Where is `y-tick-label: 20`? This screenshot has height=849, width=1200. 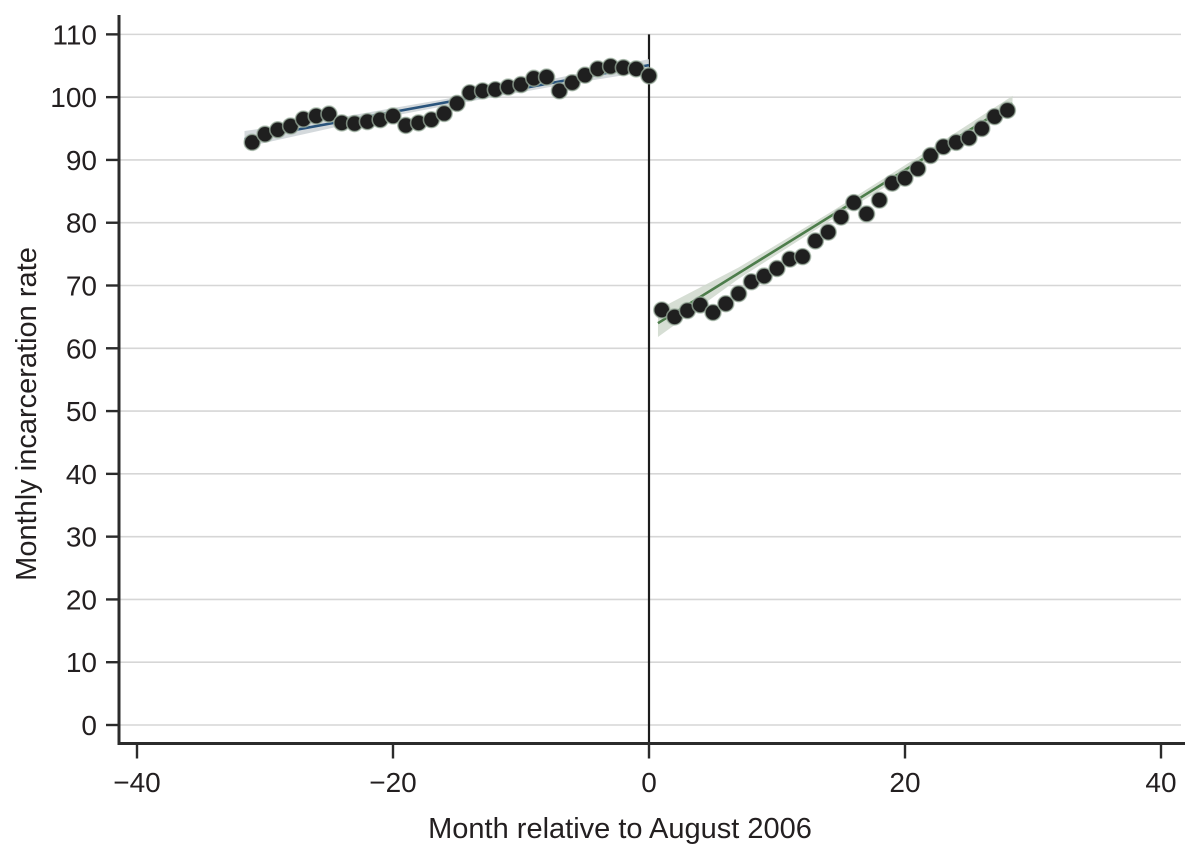 y-tick-label: 20 is located at coordinates (81, 599).